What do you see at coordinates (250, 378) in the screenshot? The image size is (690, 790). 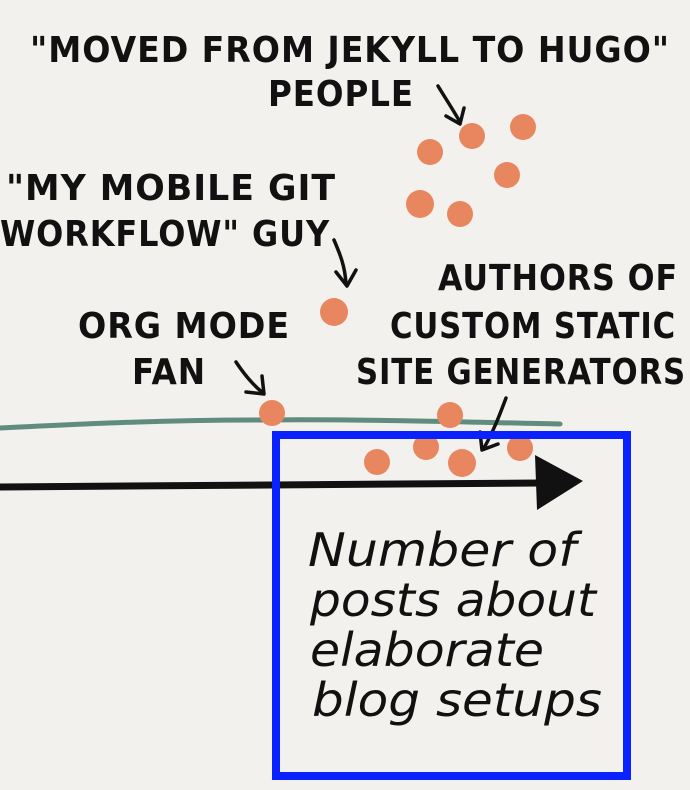 I see `arrow-org` at bounding box center [250, 378].